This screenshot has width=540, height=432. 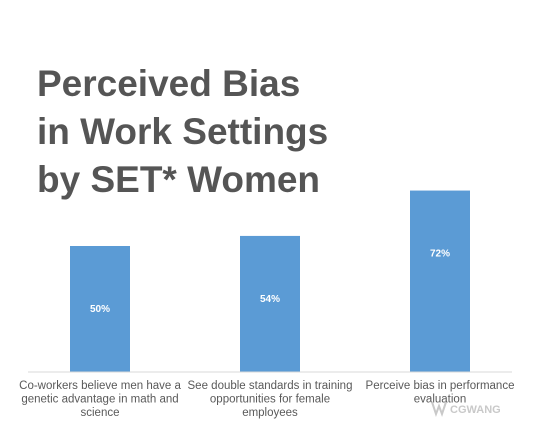 I want to click on data-labels: 50% 54% 72%, so click(x=270, y=282).